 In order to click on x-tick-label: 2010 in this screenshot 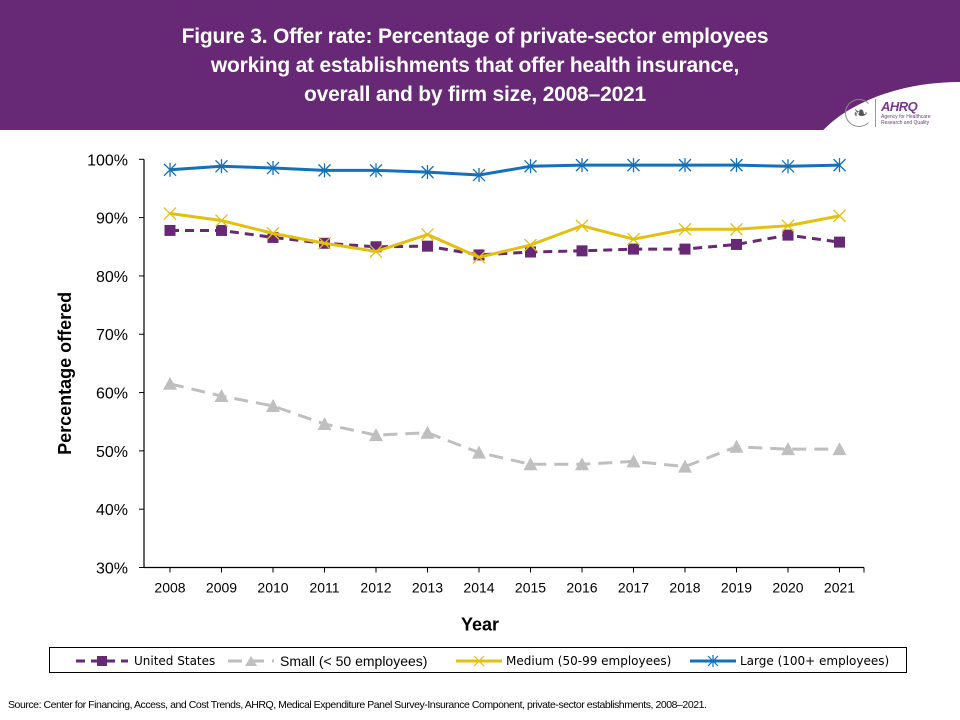, I will do `click(272, 588)`.